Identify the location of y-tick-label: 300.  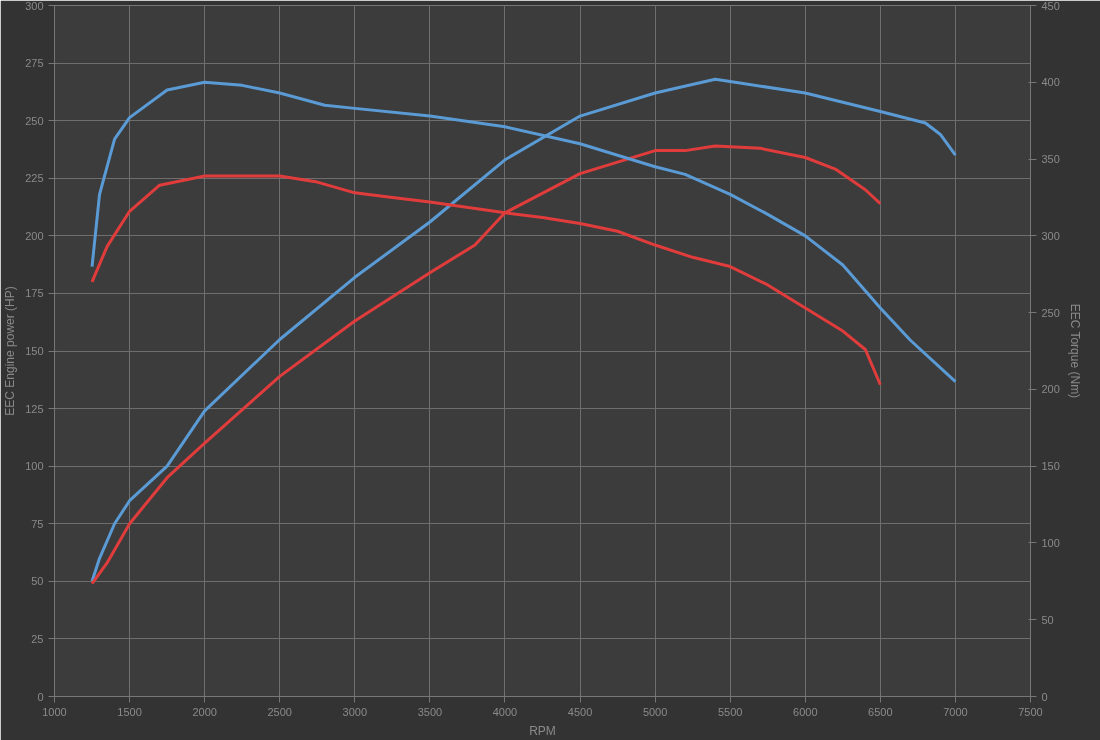
(34, 6).